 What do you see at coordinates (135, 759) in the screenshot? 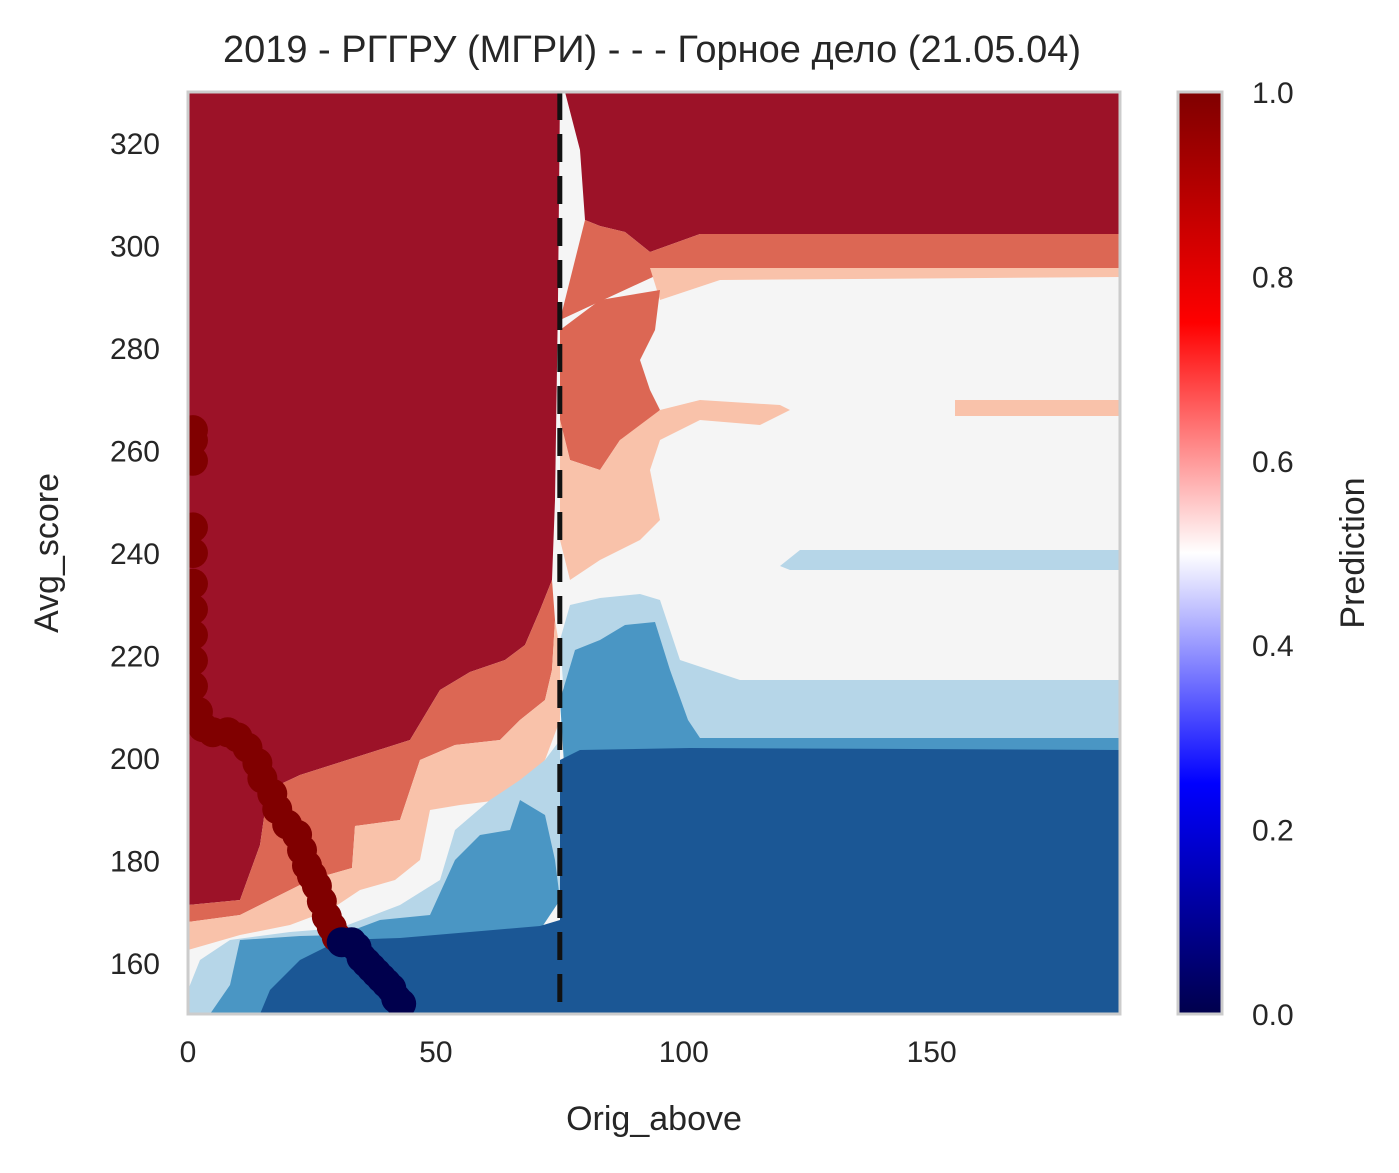
I see `y-tick-label: 200` at bounding box center [135, 759].